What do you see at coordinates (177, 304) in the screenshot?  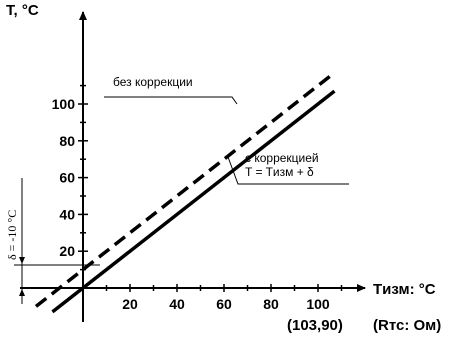 I see `x-tick-label: 40` at bounding box center [177, 304].